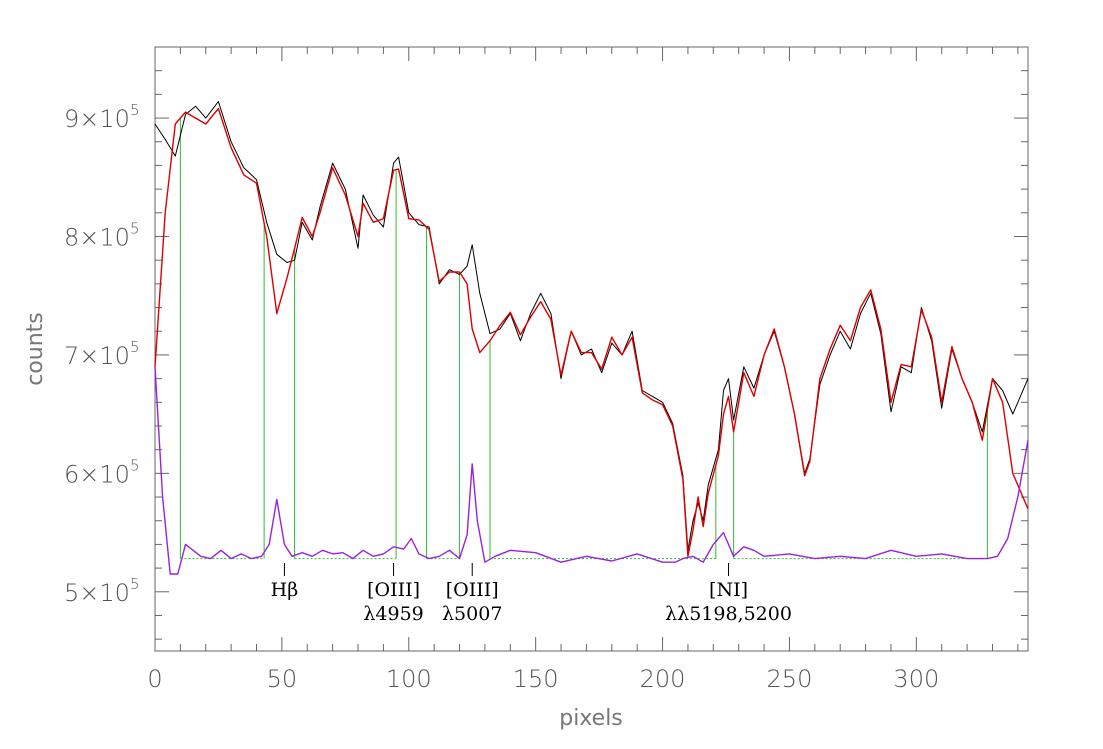 This screenshot has height=749, width=1103. Describe the element at coordinates (282, 679) in the screenshot. I see `x-tick-label: 50` at that location.